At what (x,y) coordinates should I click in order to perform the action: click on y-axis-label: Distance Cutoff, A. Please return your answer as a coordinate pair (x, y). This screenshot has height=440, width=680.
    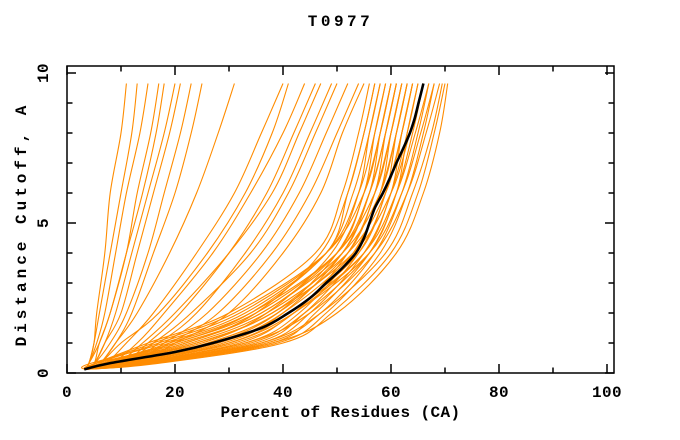
    Looking at the image, I should click on (22, 224).